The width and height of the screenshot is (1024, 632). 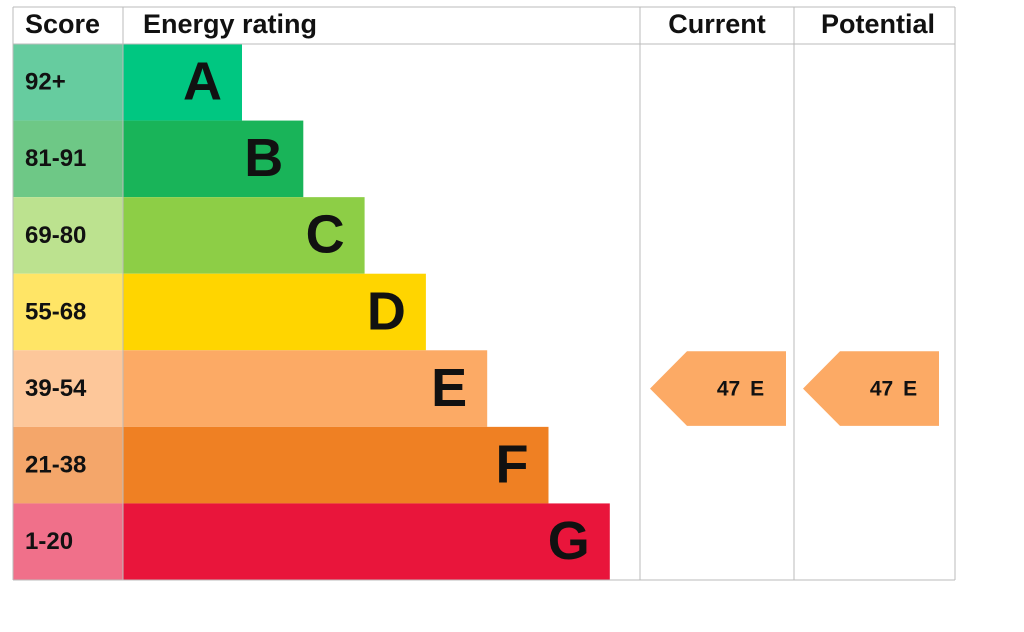 I want to click on rating-letter: A, so click(x=202, y=82).